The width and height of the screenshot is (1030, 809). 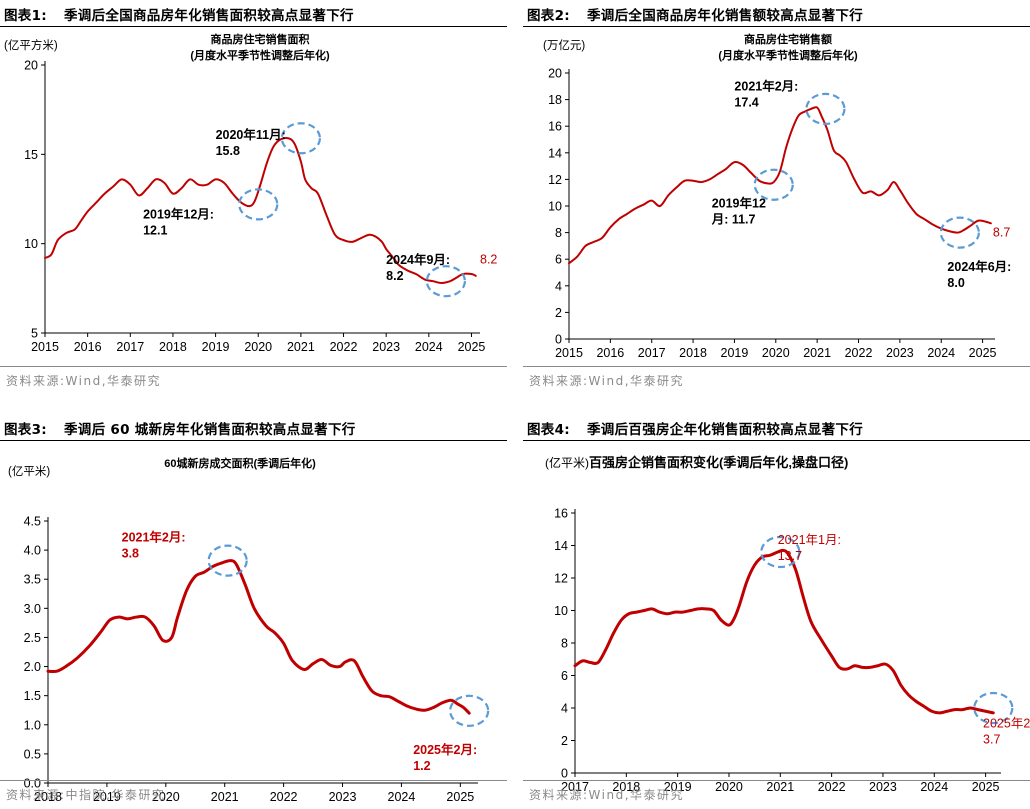 What do you see at coordinates (564, 676) in the screenshot?
I see `y-tick-label: 6` at bounding box center [564, 676].